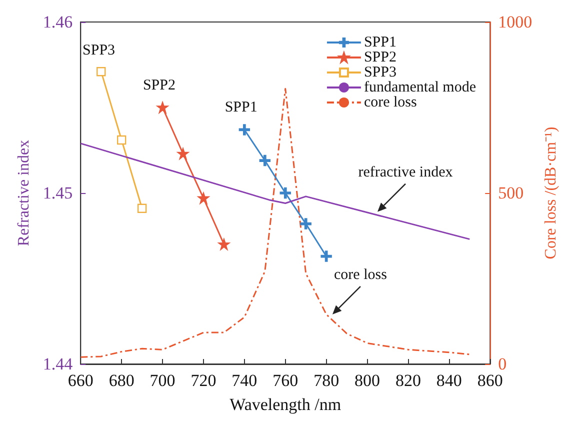 This screenshot has height=426, width=575. What do you see at coordinates (551, 193) in the screenshot?
I see `y2-axis-title: Core loss /(dB·cm⁻¹)` at bounding box center [551, 193].